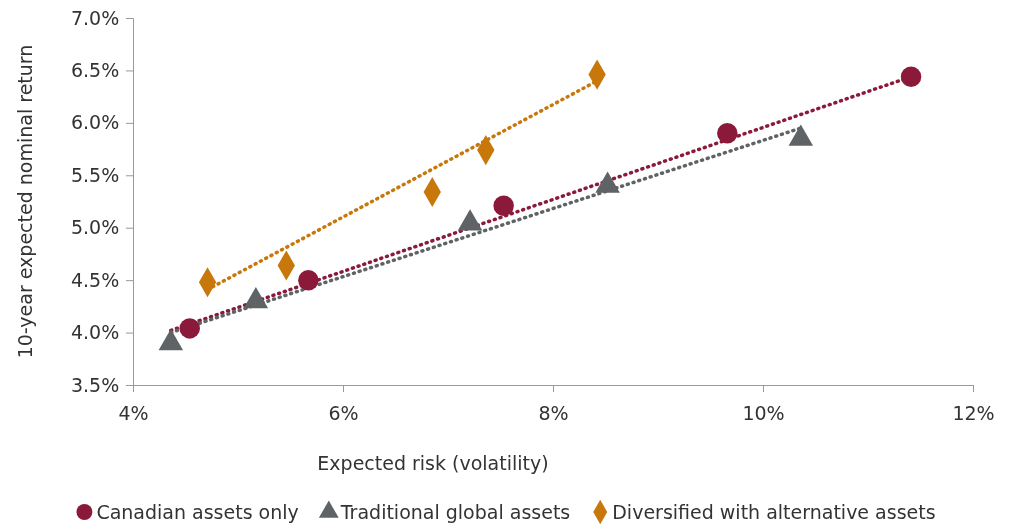 This screenshot has height=525, width=1012. What do you see at coordinates (95, 70) in the screenshot?
I see `y-tick-label: 6.5%` at bounding box center [95, 70].